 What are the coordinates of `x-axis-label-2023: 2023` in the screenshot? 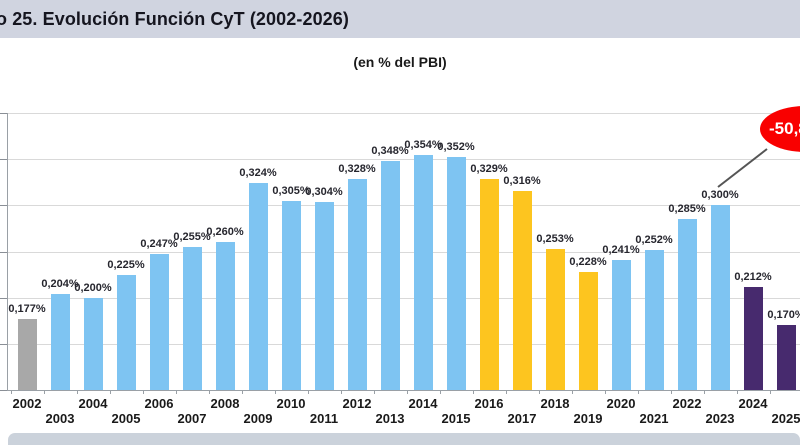 It's located at (720, 418).